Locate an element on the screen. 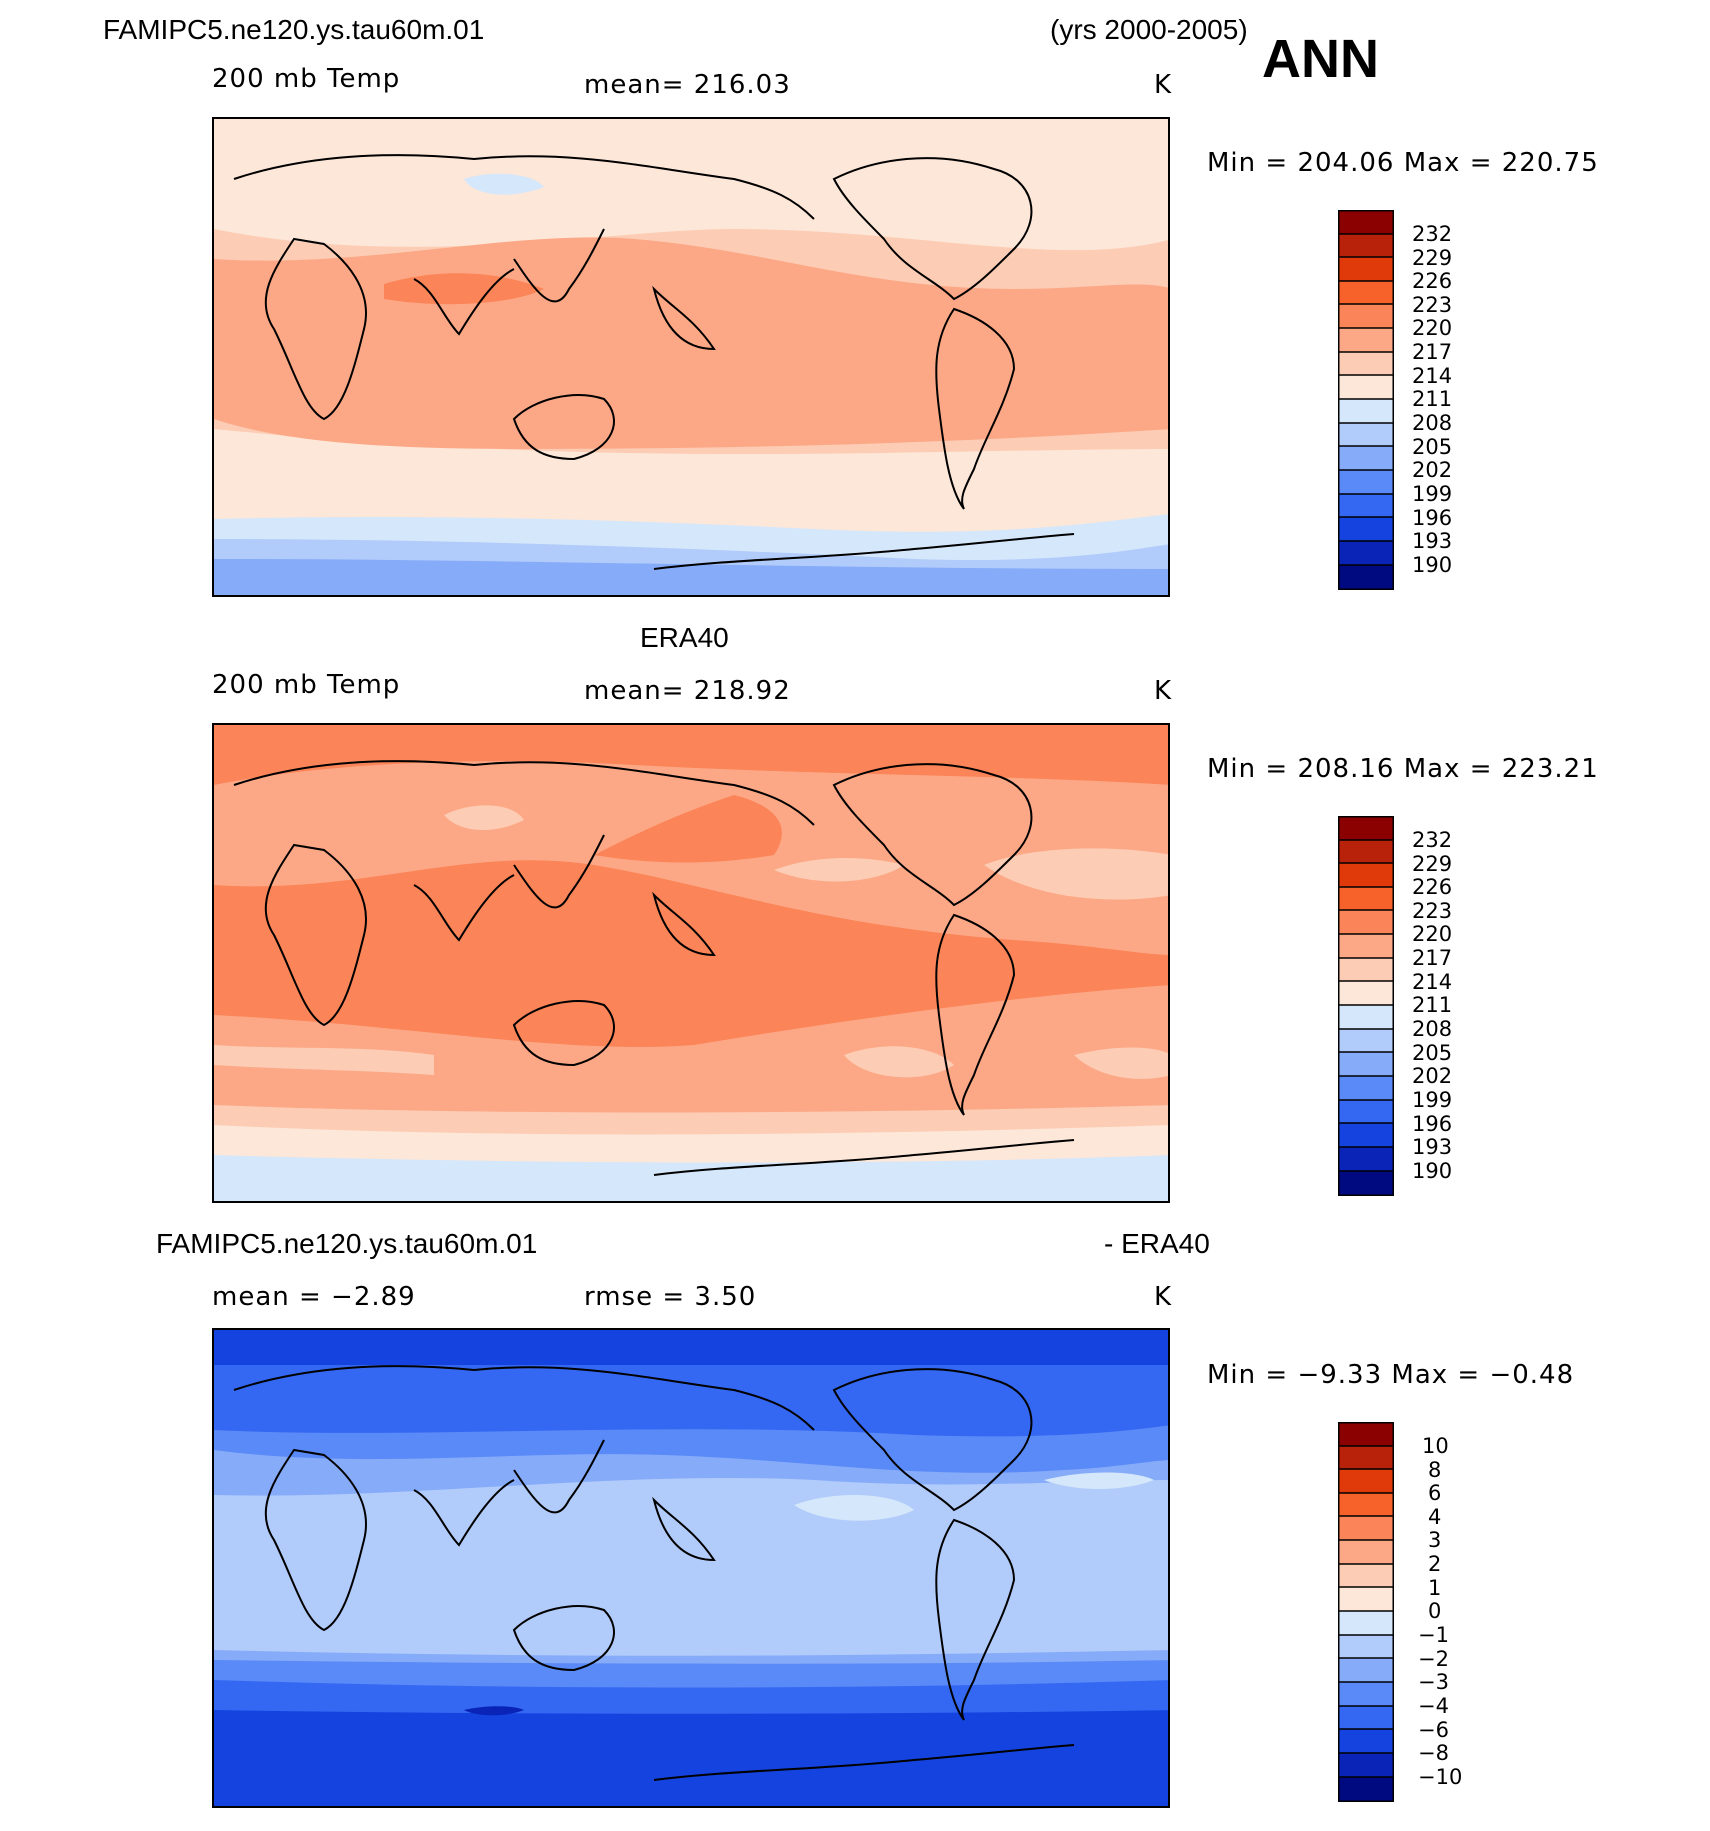  panel-diff-map is located at coordinates (691, 1568).